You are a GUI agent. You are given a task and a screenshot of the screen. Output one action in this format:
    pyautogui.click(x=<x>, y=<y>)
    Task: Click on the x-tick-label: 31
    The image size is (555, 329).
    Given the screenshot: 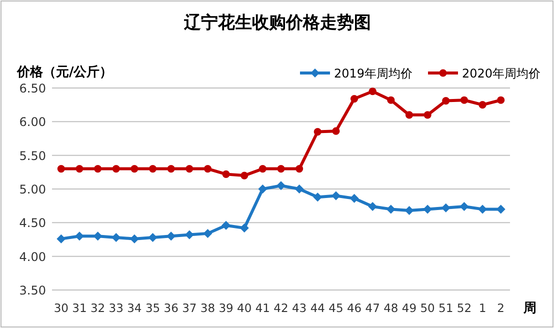 What is the action you would take?
    pyautogui.click(x=79, y=308)
    